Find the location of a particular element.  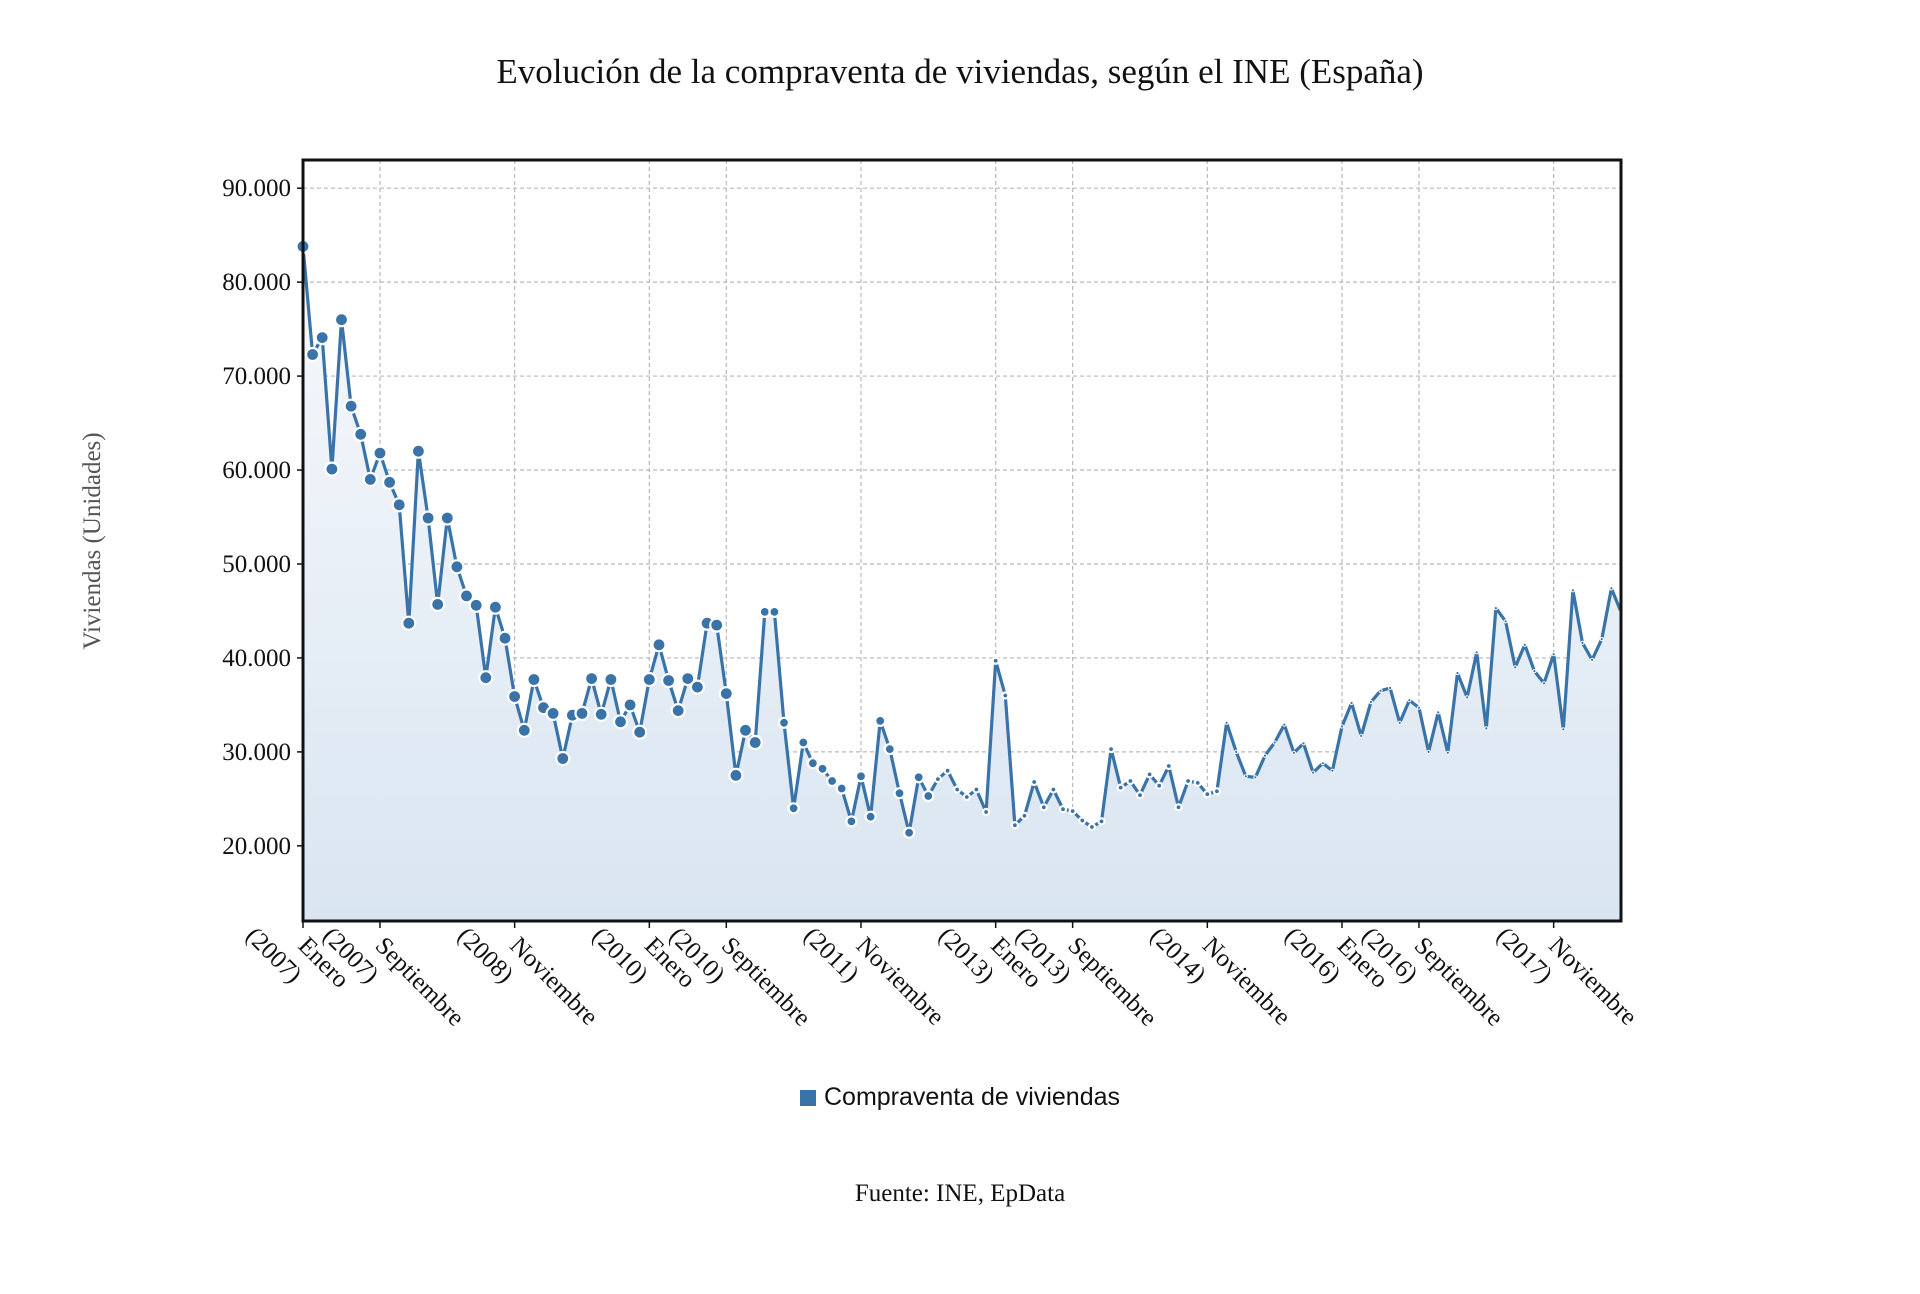

y-axis-label: Viviendas (Unidades) is located at coordinates (92, 540).